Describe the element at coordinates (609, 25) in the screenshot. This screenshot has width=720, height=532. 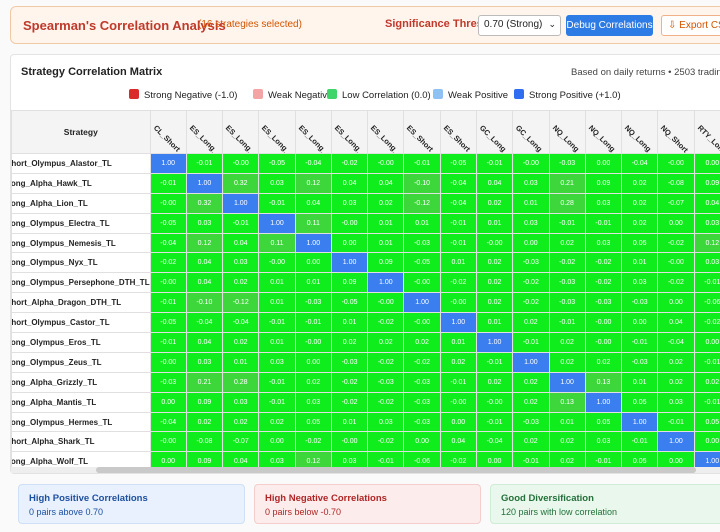
I see `debug-correlations-button: Debug Correlations` at that location.